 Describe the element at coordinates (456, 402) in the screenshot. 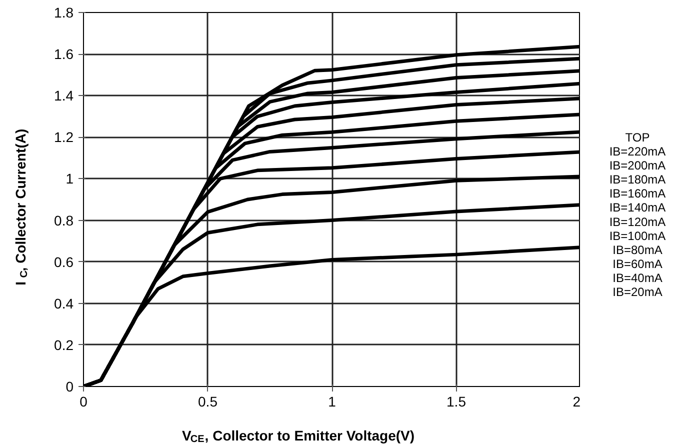

I see `x-tick-label: 1.5` at that location.